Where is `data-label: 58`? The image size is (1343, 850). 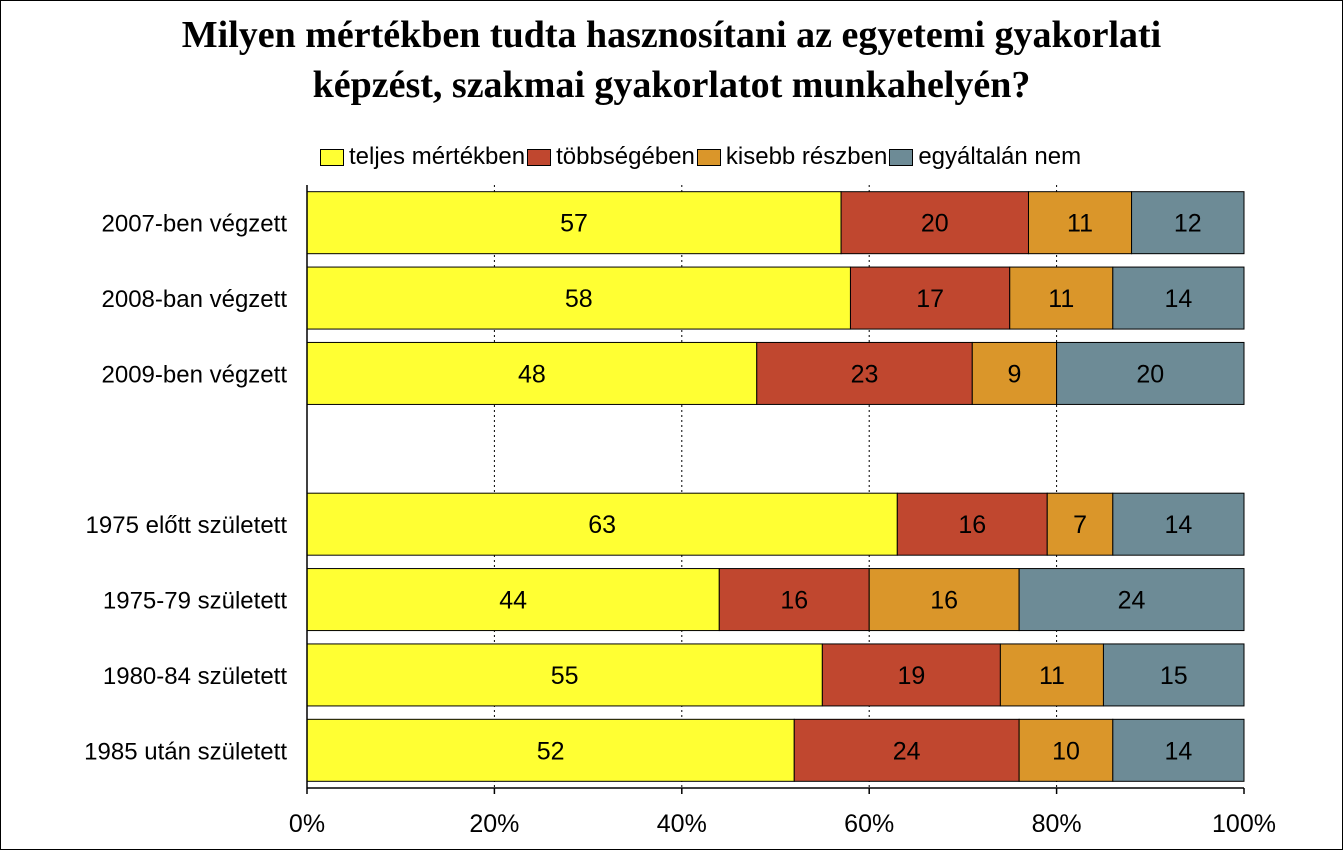 data-label: 58 is located at coordinates (579, 299).